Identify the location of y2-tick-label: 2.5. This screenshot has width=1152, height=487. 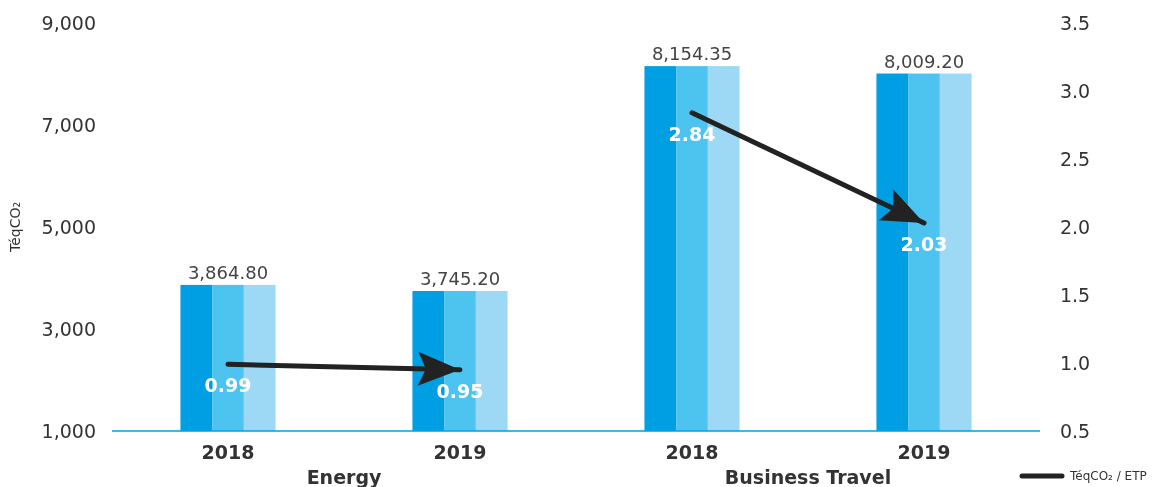
(1075, 159).